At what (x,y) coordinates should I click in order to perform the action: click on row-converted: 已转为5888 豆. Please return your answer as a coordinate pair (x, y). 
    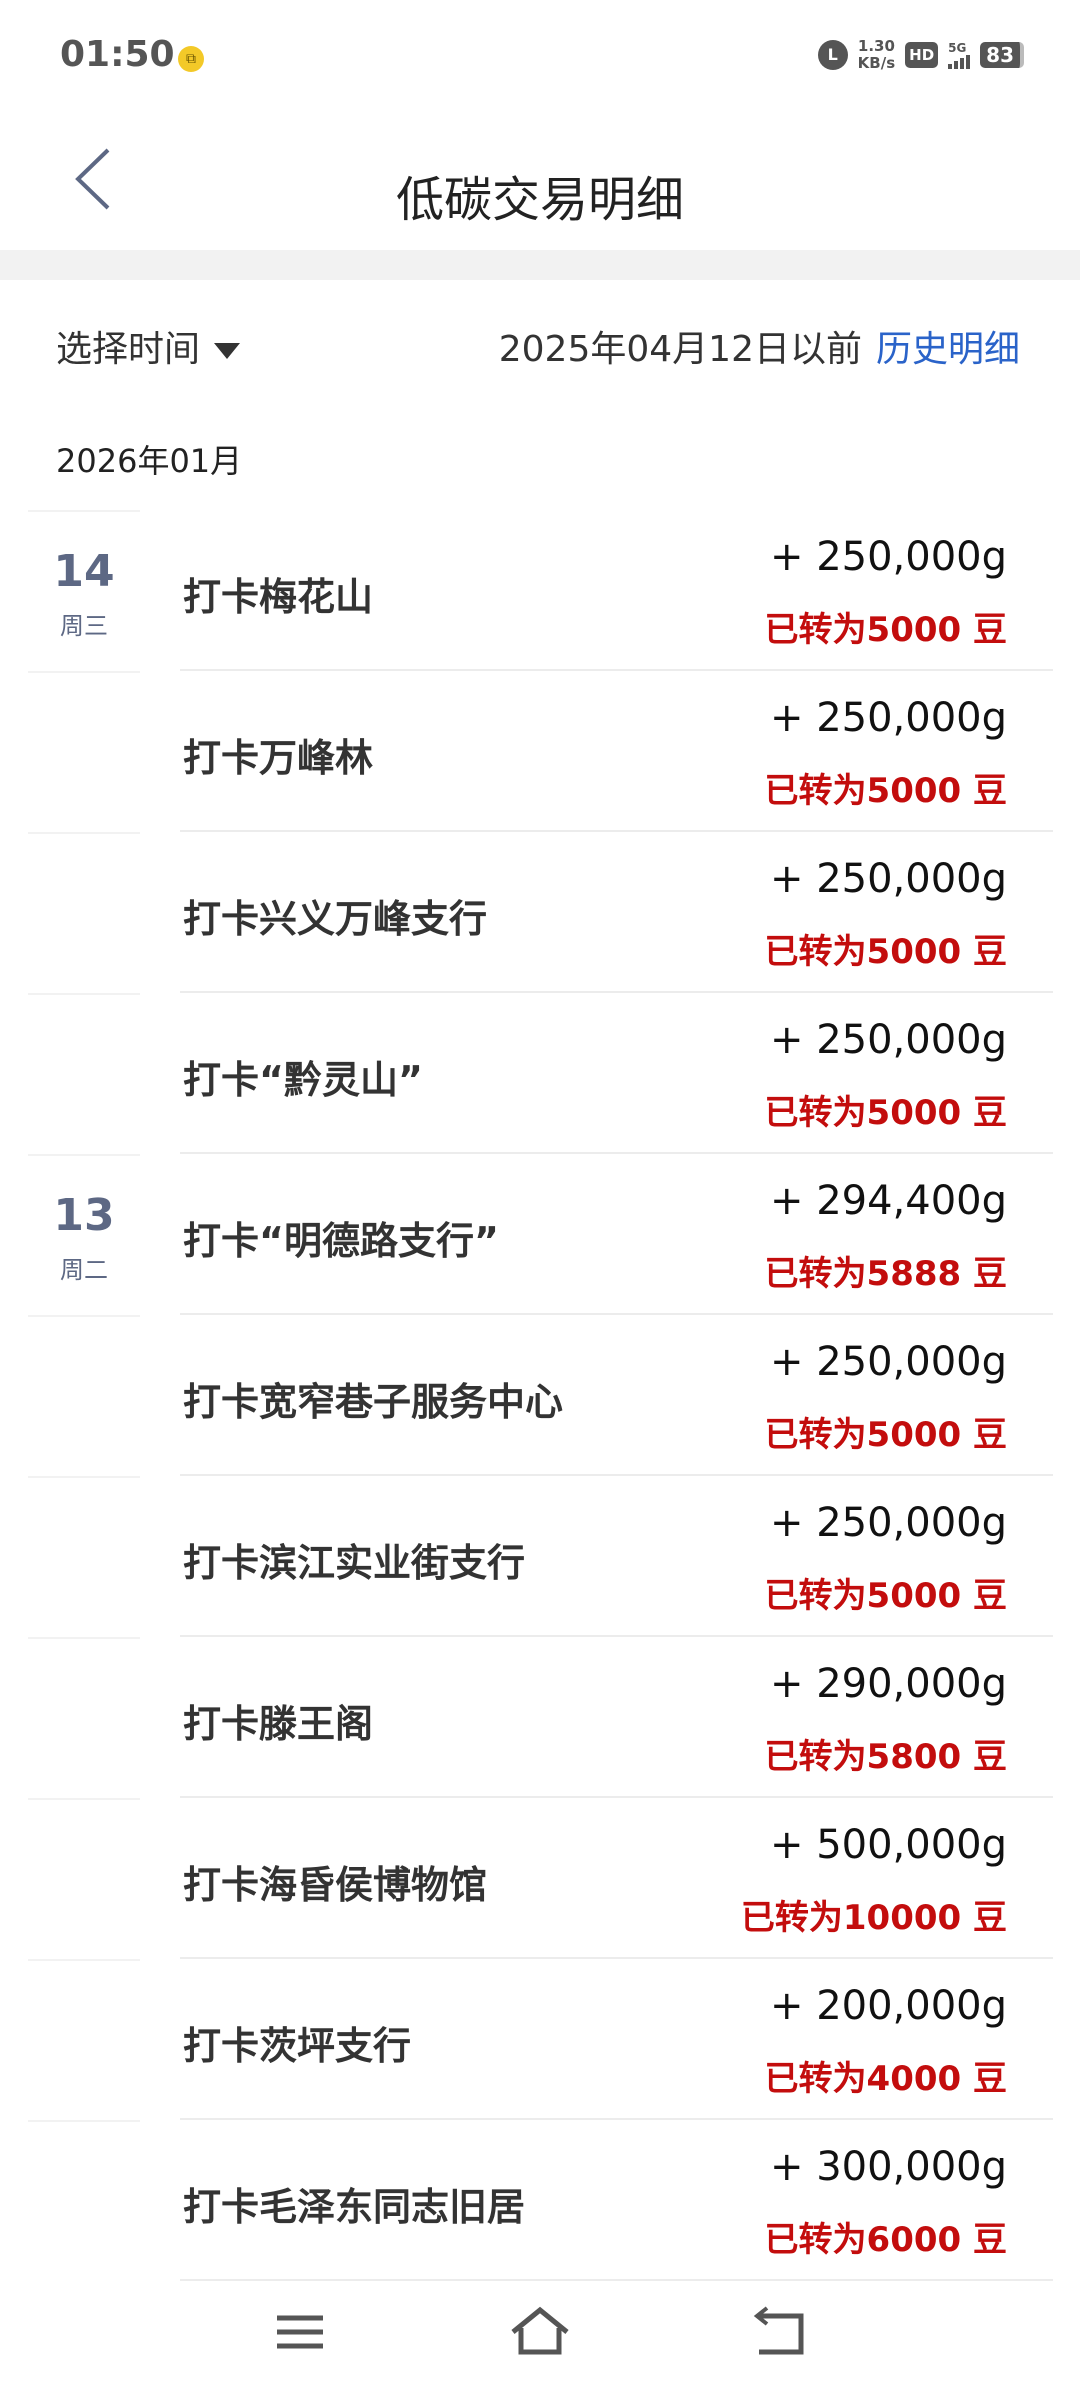
    Looking at the image, I should click on (885, 1274).